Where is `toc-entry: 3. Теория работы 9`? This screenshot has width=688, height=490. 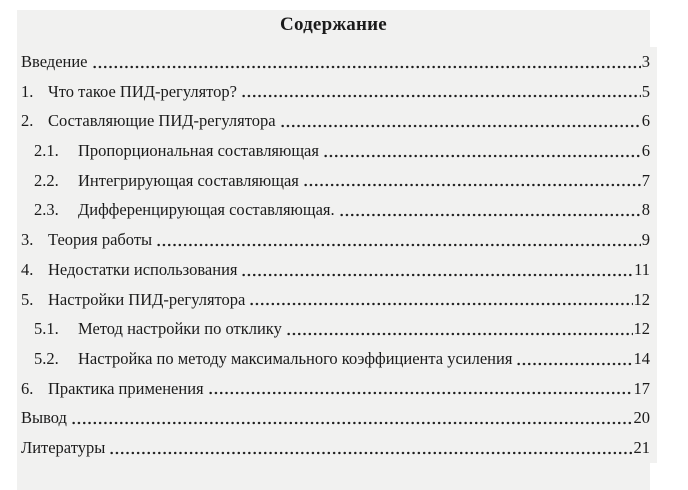 toc-entry: 3. Теория работы 9 is located at coordinates (335, 240).